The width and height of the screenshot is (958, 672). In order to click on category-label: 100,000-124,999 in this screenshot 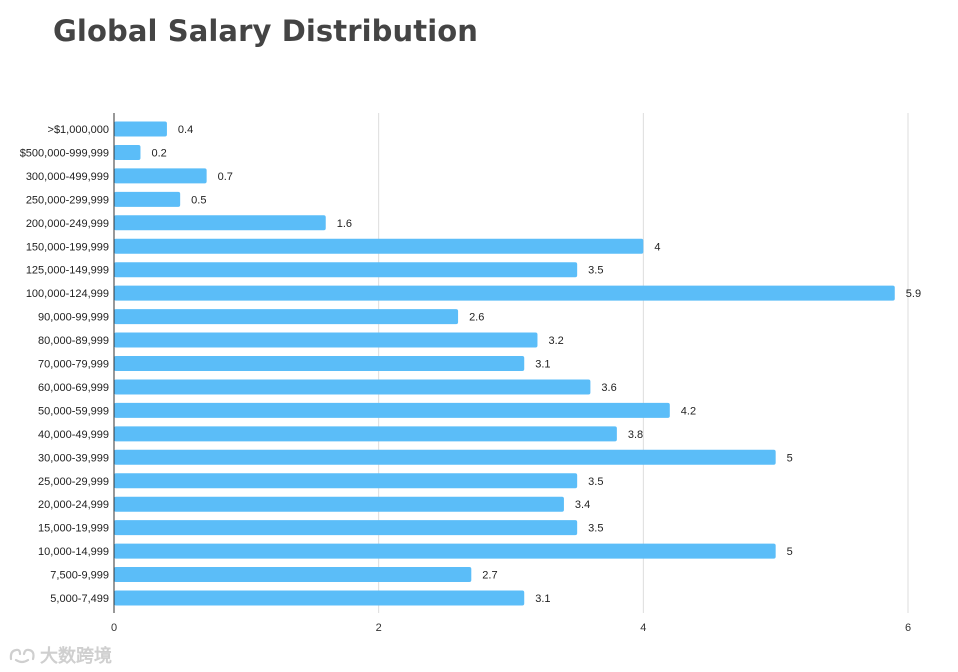, I will do `click(67, 294)`.